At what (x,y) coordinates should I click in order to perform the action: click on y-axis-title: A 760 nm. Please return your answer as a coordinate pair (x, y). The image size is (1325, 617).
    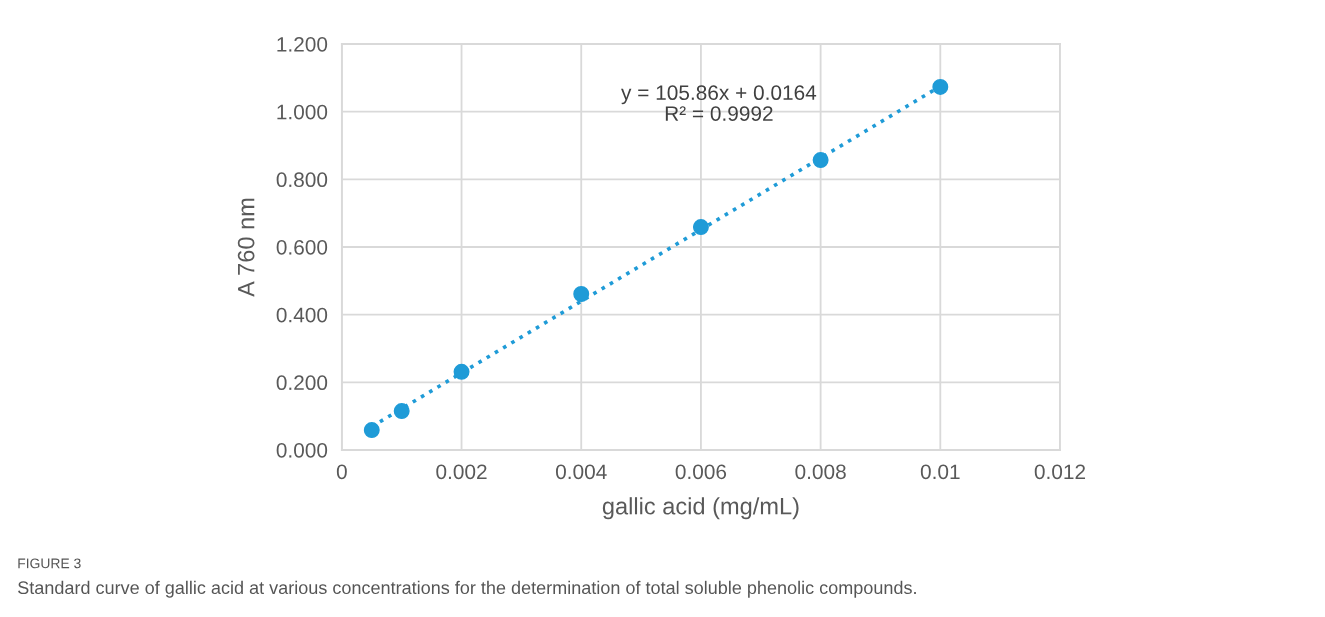
    Looking at the image, I should click on (246, 247).